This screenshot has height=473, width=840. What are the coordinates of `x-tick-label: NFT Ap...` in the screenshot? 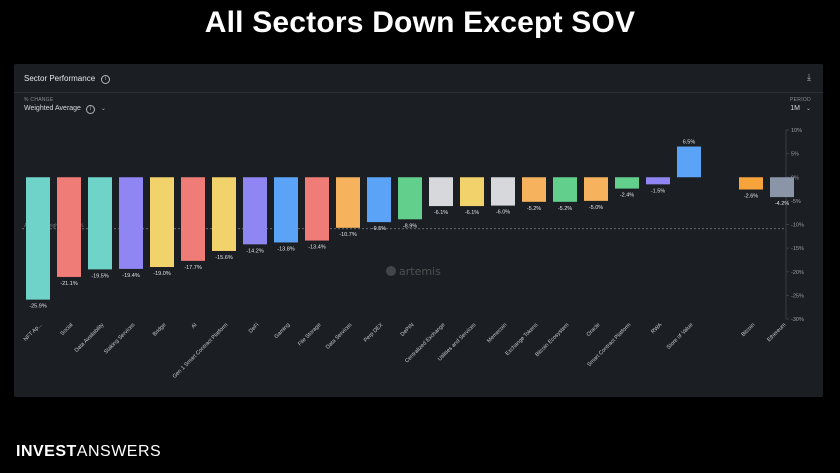 It's located at (33, 332).